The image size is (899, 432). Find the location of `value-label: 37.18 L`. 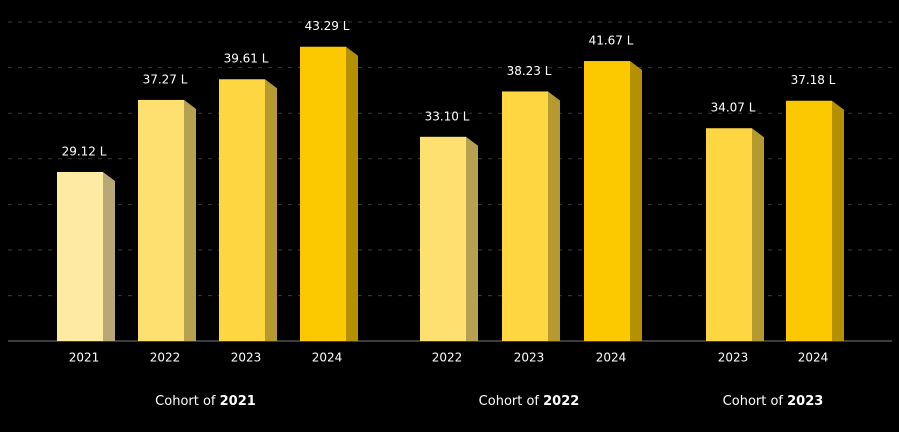

value-label: 37.18 L is located at coordinates (813, 80).